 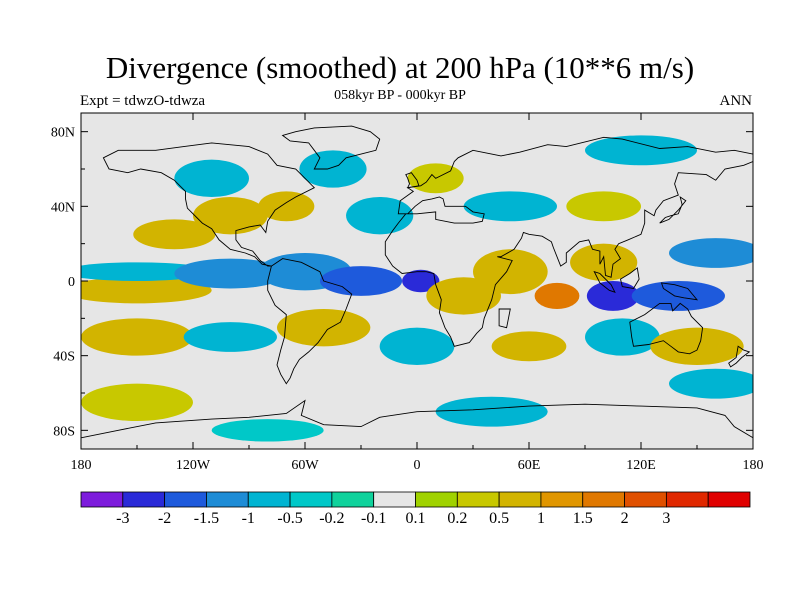 What do you see at coordinates (641, 465) in the screenshot?
I see `lon-tick-label: 120E` at bounding box center [641, 465].